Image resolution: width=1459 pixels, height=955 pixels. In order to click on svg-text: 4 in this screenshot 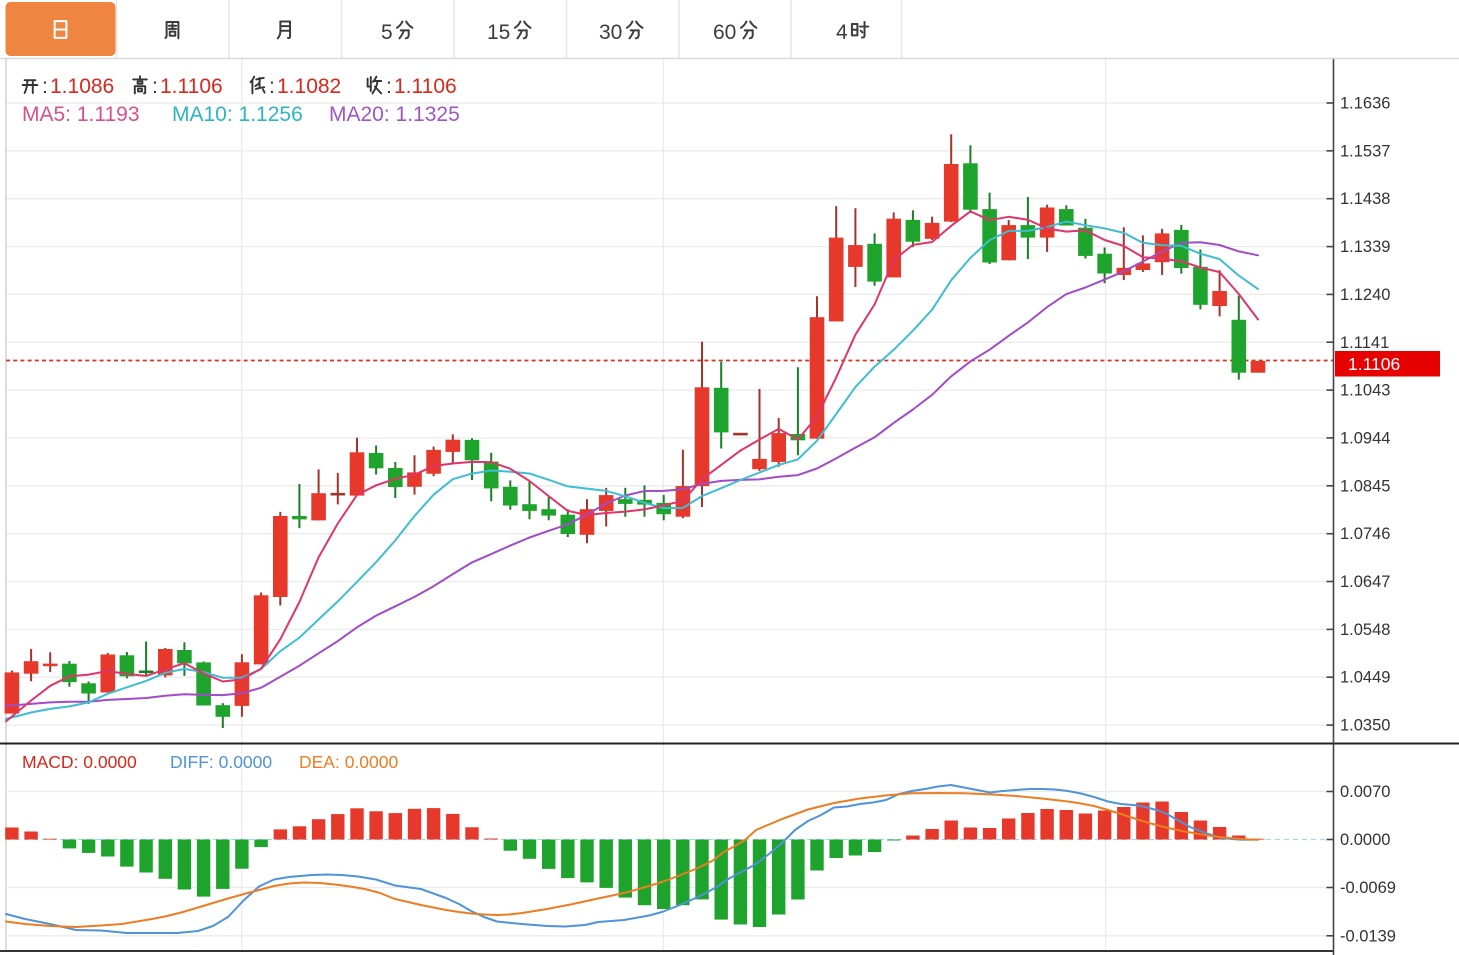, I will do `click(842, 32)`.